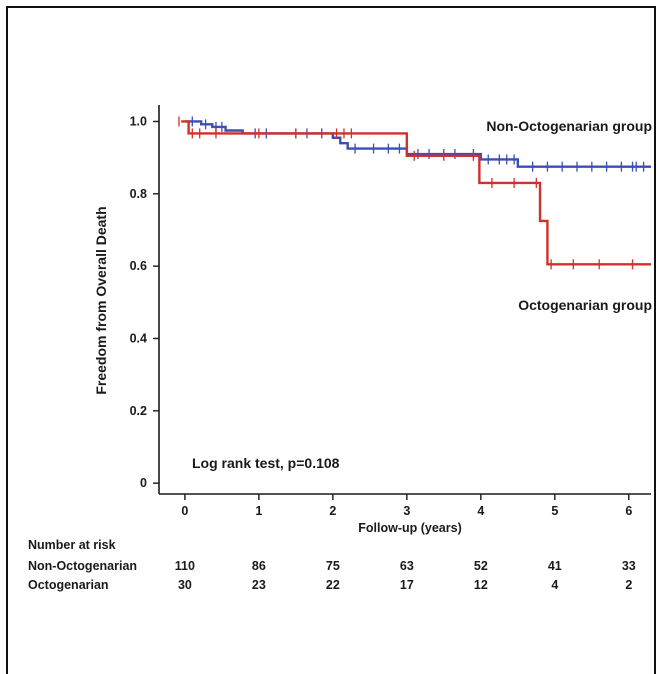  Describe the element at coordinates (138, 194) in the screenshot. I see `y-tick-label: 0.8` at that location.